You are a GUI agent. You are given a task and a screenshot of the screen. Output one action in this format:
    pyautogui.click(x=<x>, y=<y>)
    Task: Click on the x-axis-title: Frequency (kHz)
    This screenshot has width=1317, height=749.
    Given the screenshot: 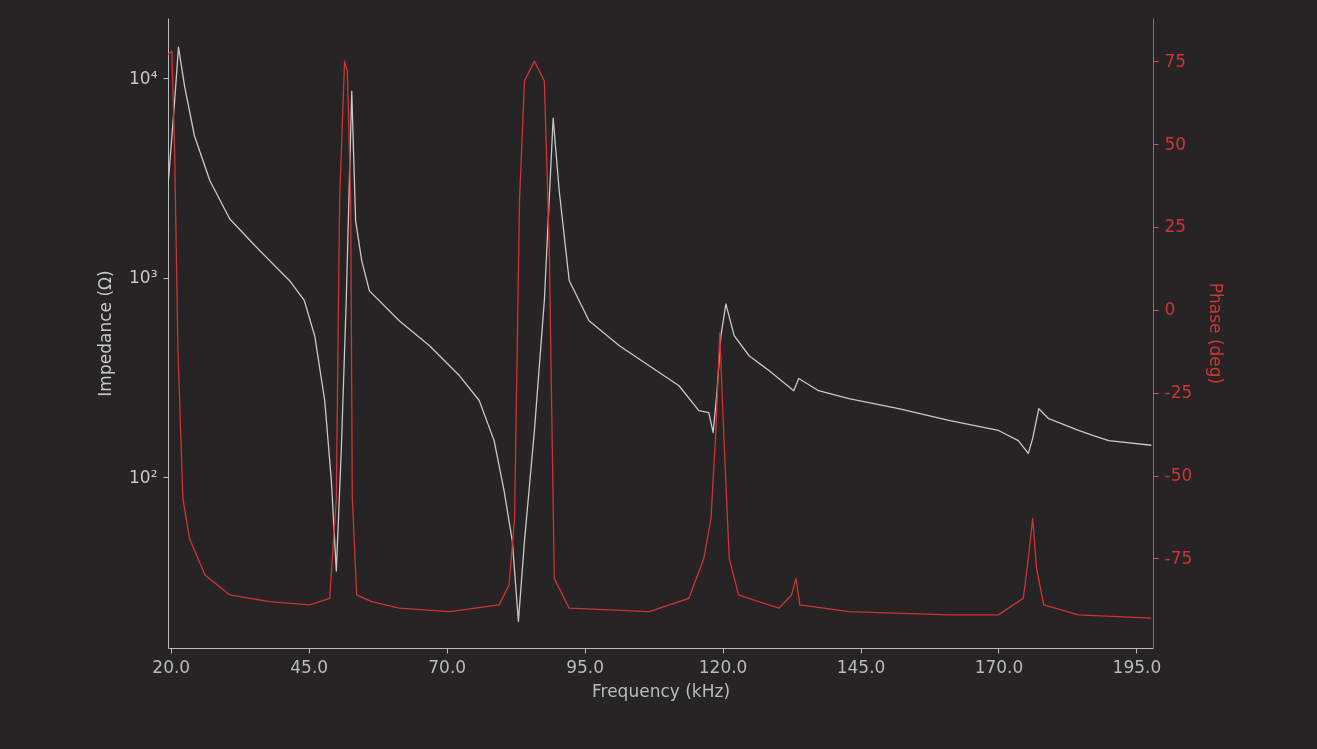 What is the action you would take?
    pyautogui.click(x=661, y=690)
    